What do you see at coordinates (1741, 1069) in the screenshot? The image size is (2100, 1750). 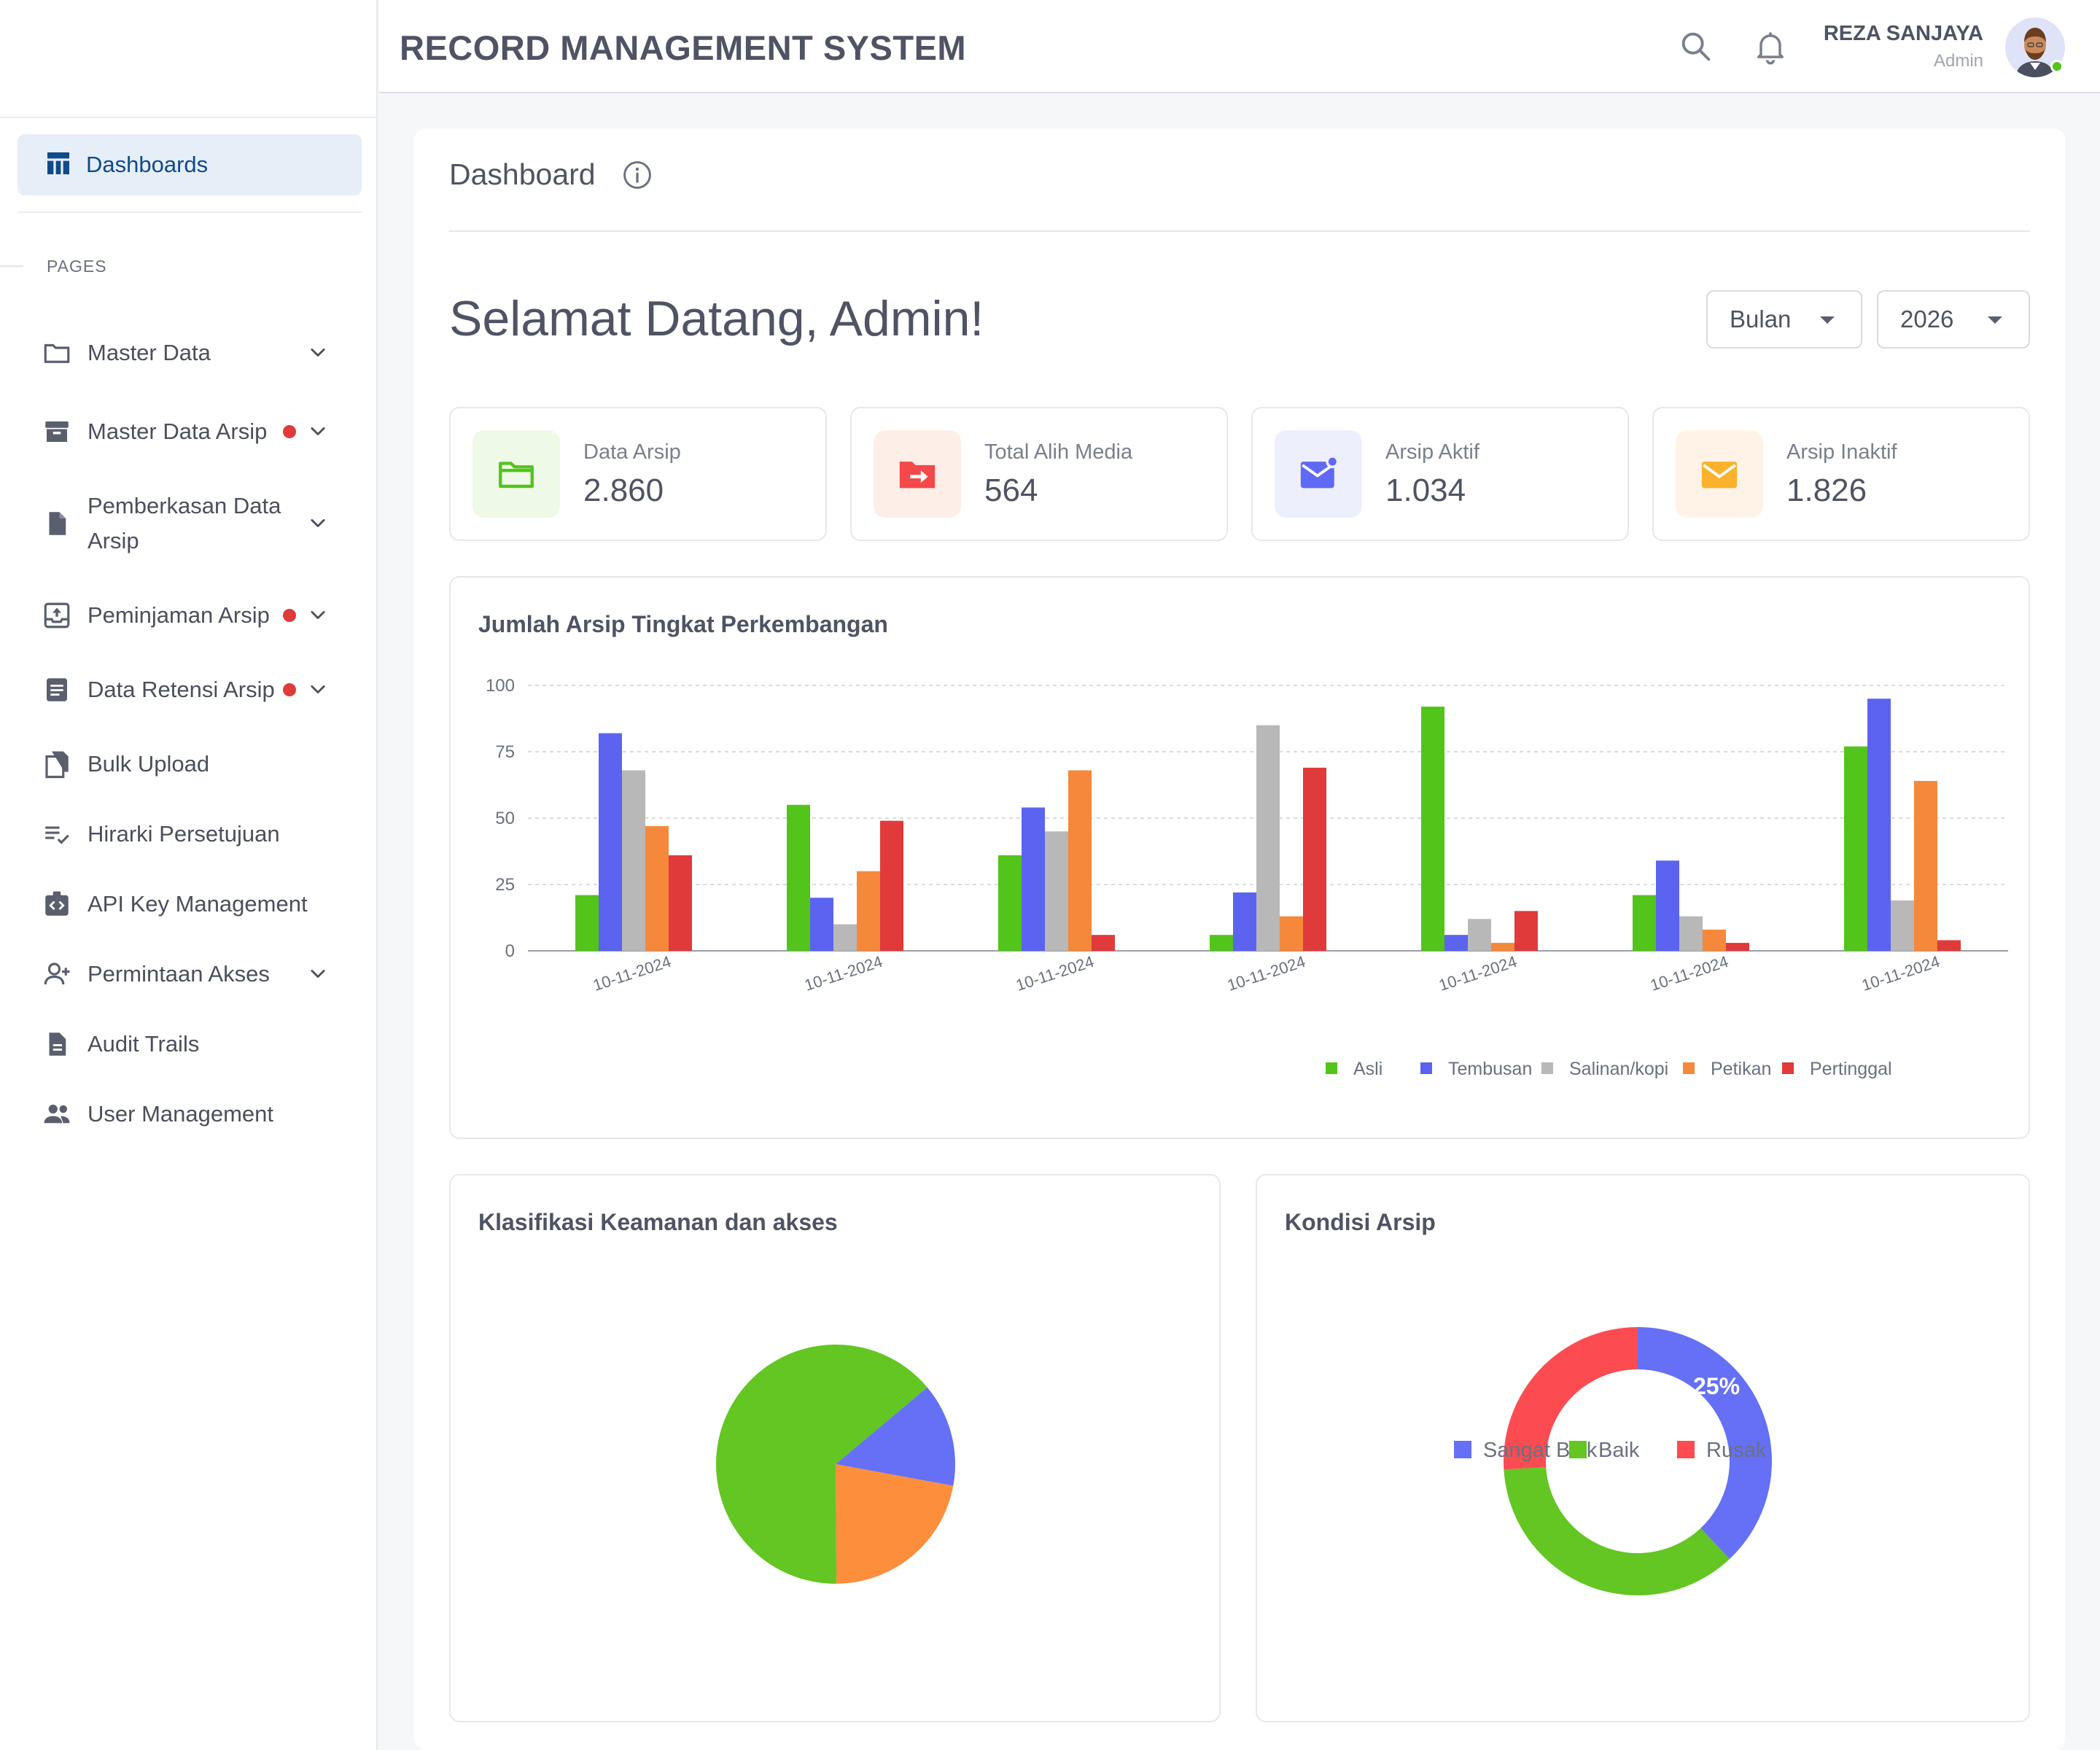 I see `legend-label: Petikan` at bounding box center [1741, 1069].